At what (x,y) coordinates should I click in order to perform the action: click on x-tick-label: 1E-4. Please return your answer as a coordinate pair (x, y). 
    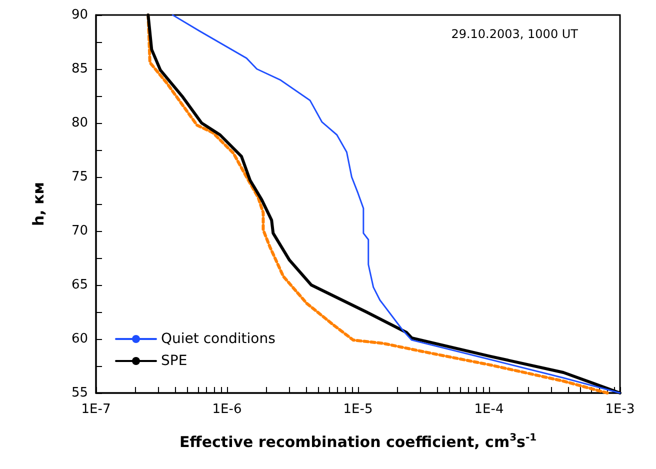
    Looking at the image, I should click on (489, 409).